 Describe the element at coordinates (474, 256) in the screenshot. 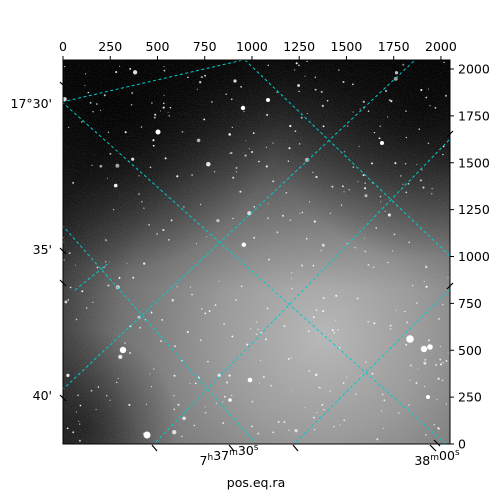

I see `y-tick-label: 1000` at that location.